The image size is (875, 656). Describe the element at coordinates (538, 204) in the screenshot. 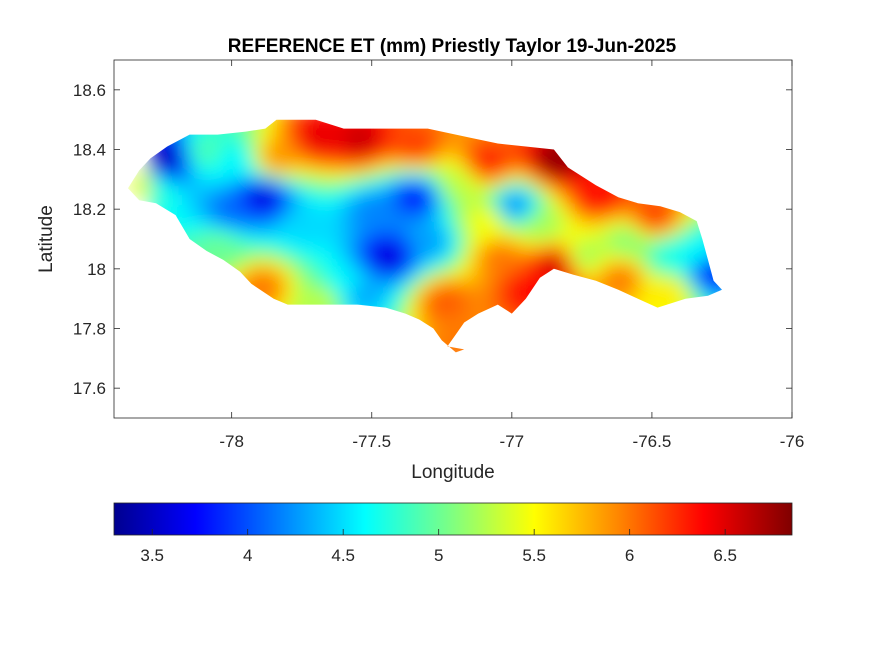

I see `et-cell-1993` at that location.